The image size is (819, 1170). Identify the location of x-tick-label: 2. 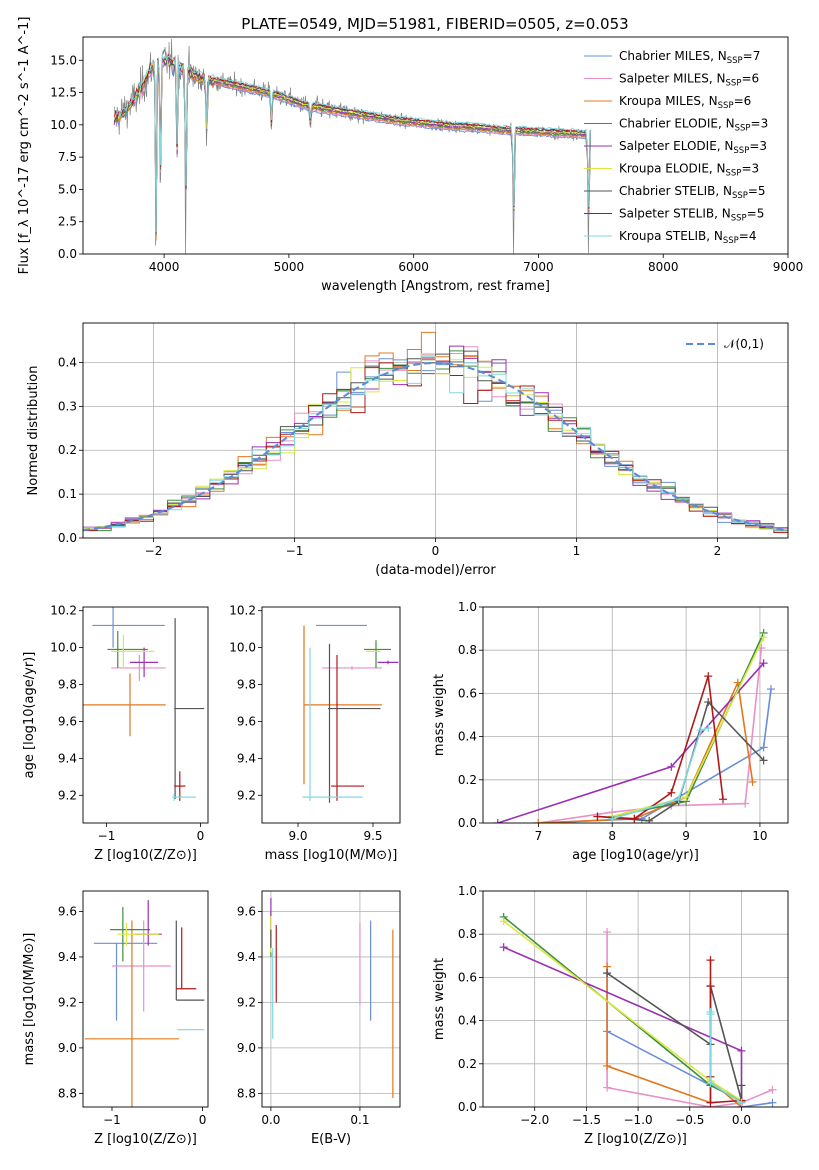
(718, 551).